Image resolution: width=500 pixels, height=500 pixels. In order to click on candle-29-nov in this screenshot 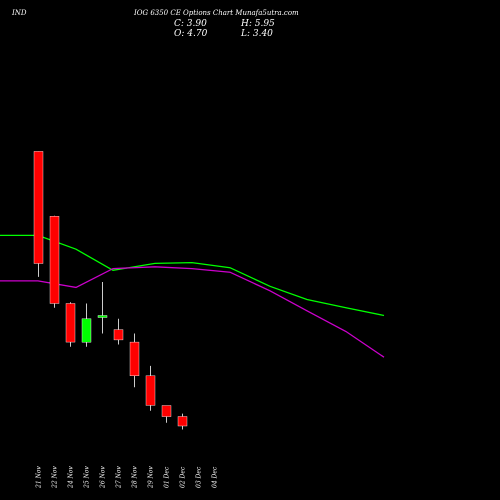, I will do `click(150, 388)`.